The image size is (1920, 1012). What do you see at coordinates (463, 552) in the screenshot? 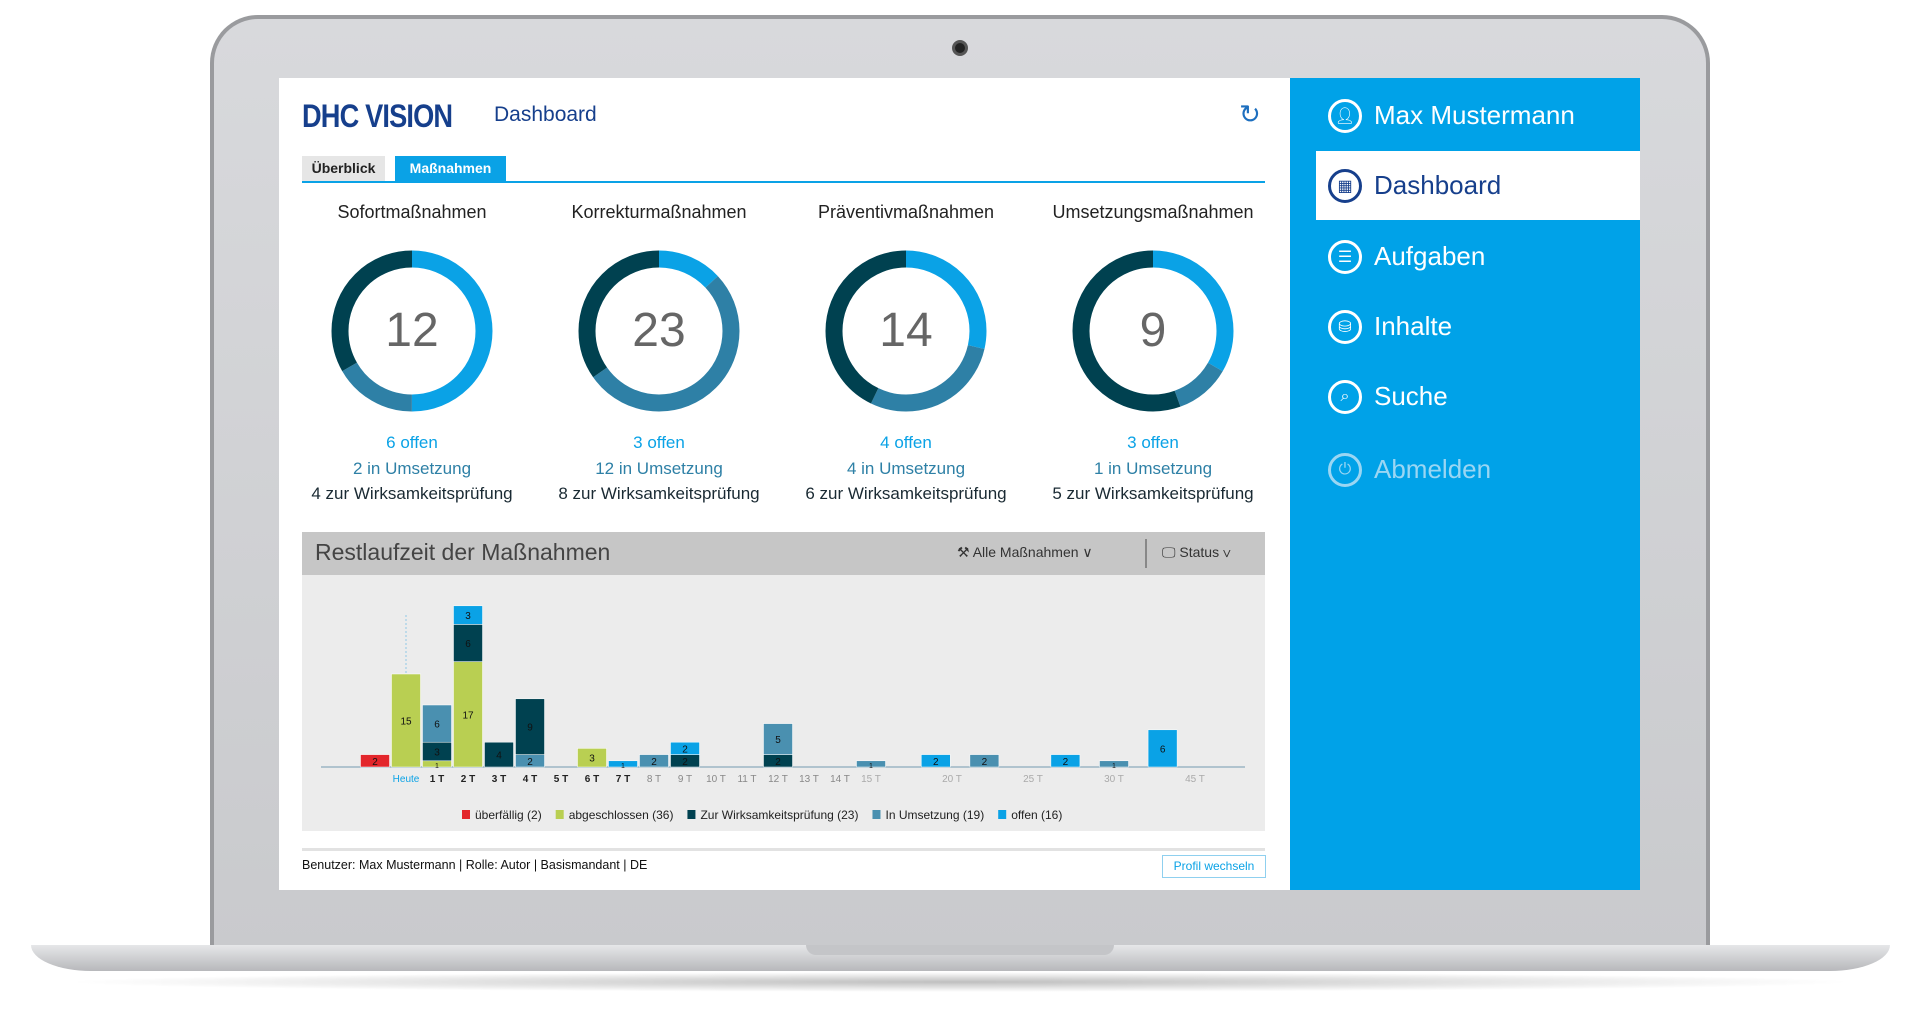
I see `panel-title: Restlaufzeit der Maßnahmen` at bounding box center [463, 552].